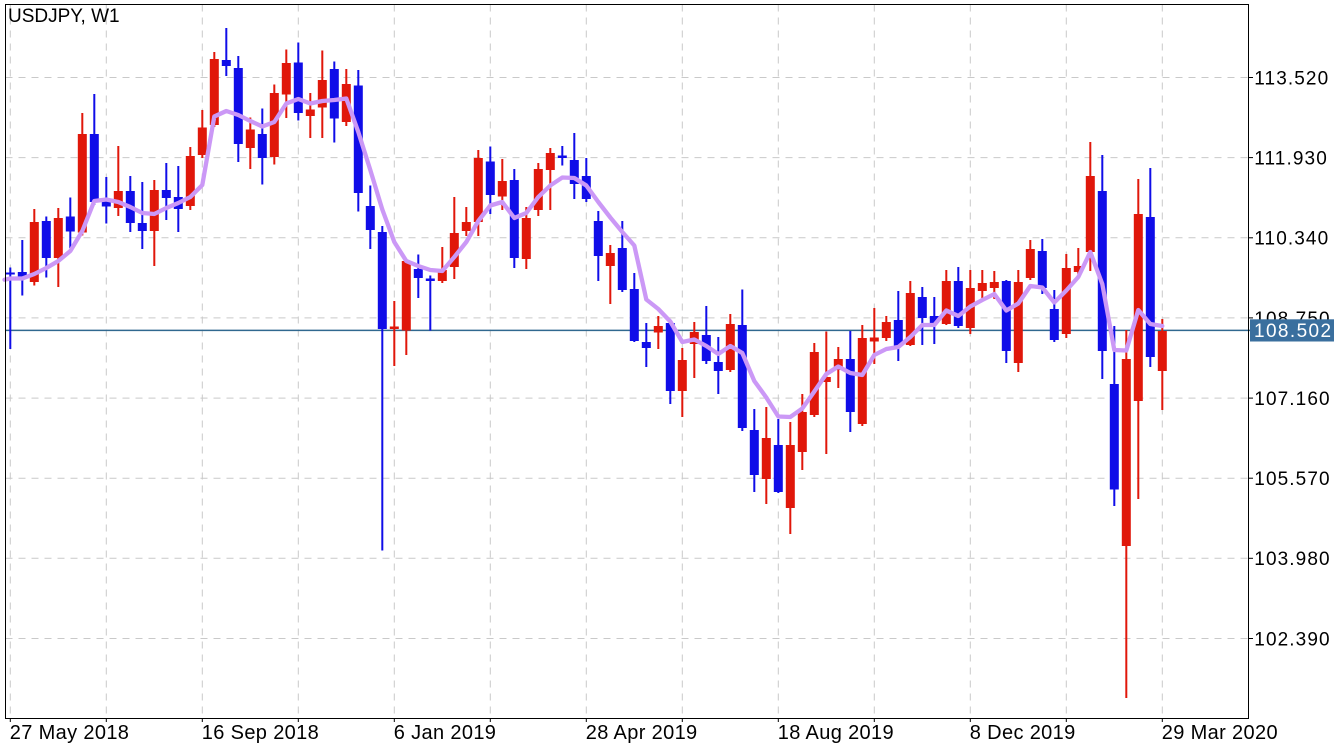  Describe the element at coordinates (836, 733) in the screenshot. I see `svg-text: 18 Aug 2019` at that location.